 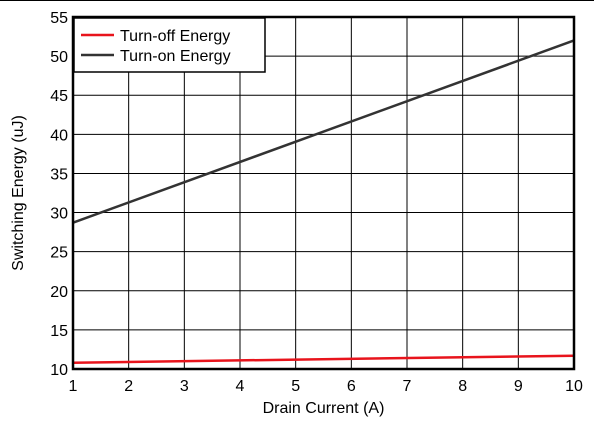 What do you see at coordinates (351, 386) in the screenshot?
I see `x-tick-label: 6` at bounding box center [351, 386].